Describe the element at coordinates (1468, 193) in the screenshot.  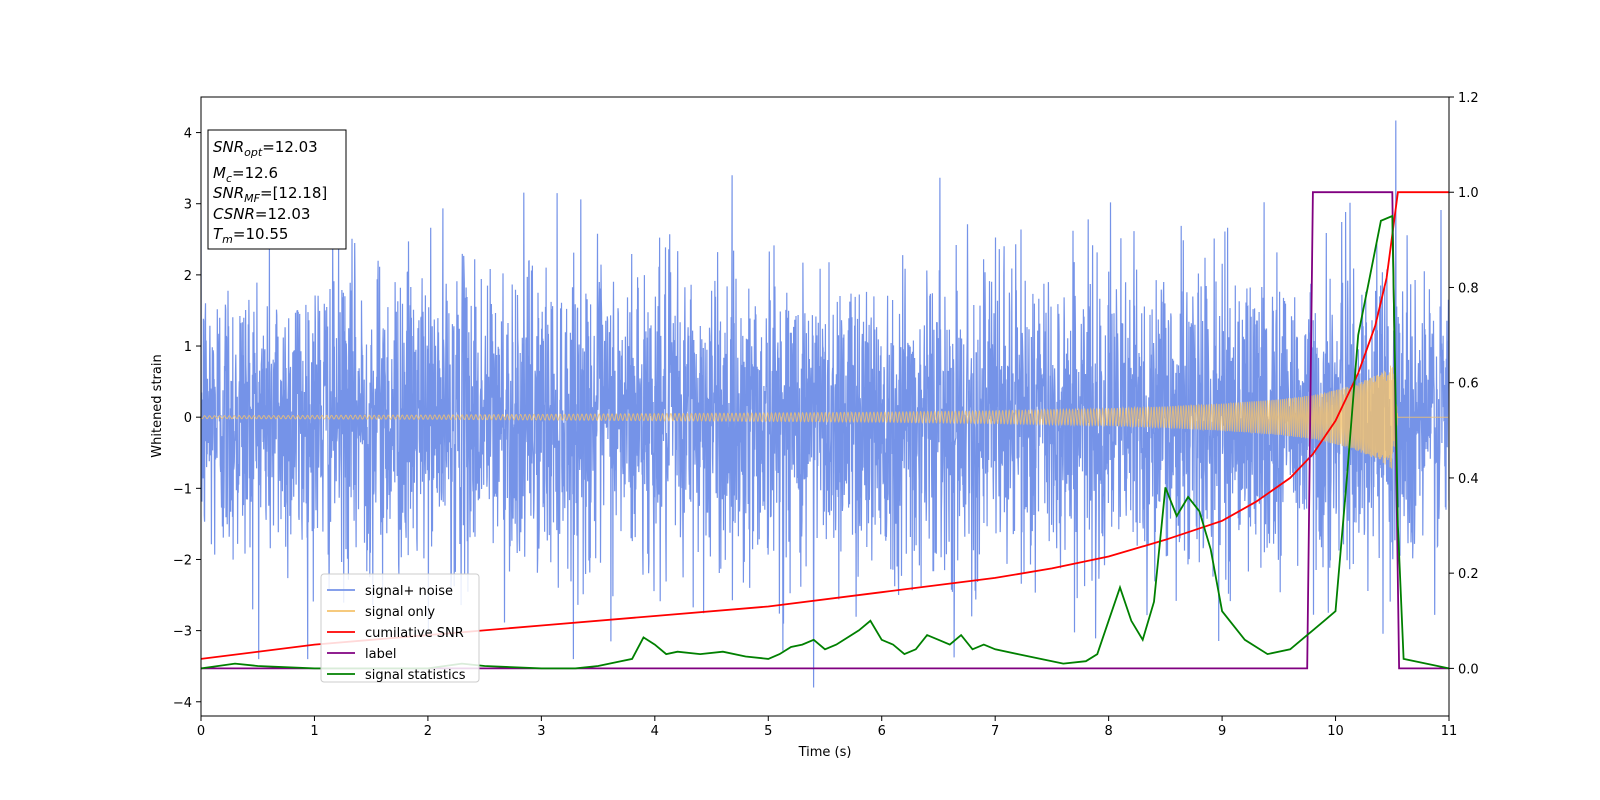
I see `y-tick-label-right: 1.0` at that location.